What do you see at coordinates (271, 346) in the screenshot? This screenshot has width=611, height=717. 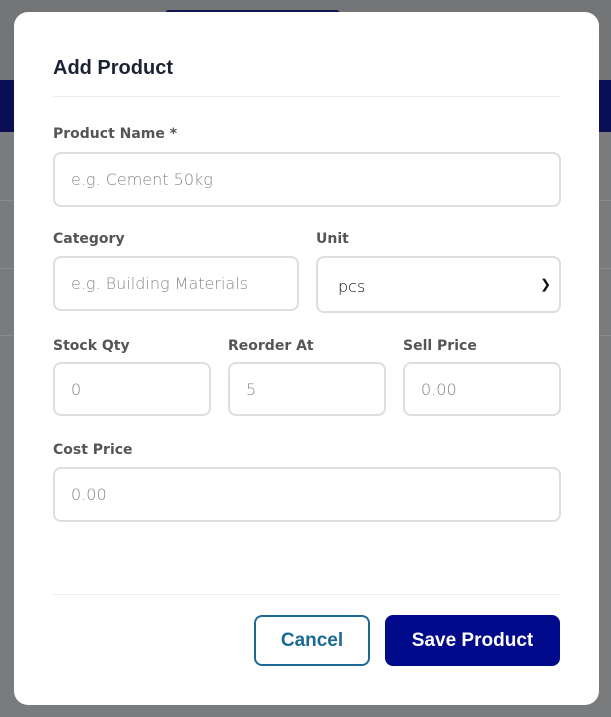 I see `reorder-at-label: Reorder At` at bounding box center [271, 346].